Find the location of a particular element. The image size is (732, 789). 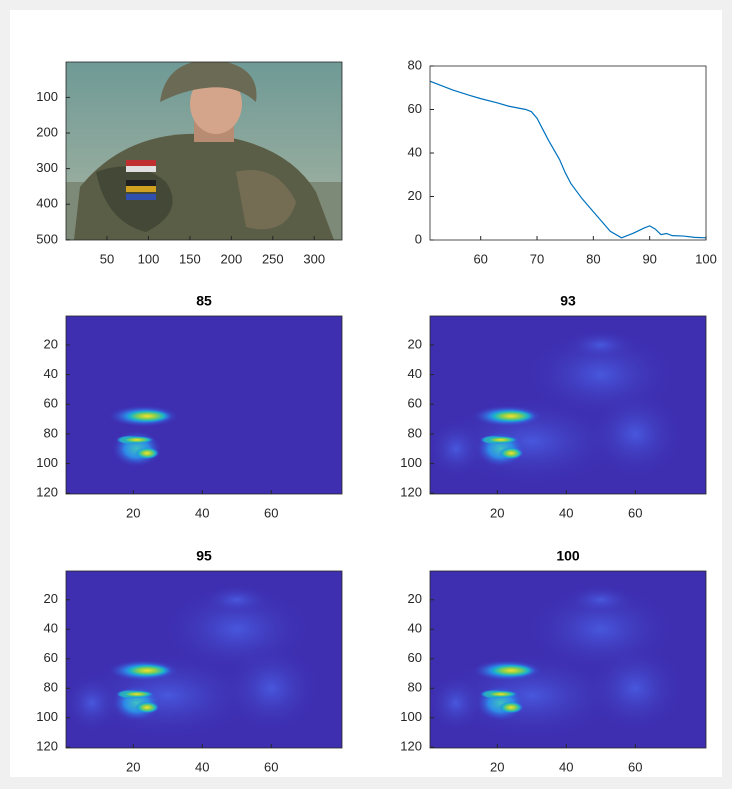

axes: 20 40 60 20 40 60 80 100 120 95 is located at coordinates (189, 661).